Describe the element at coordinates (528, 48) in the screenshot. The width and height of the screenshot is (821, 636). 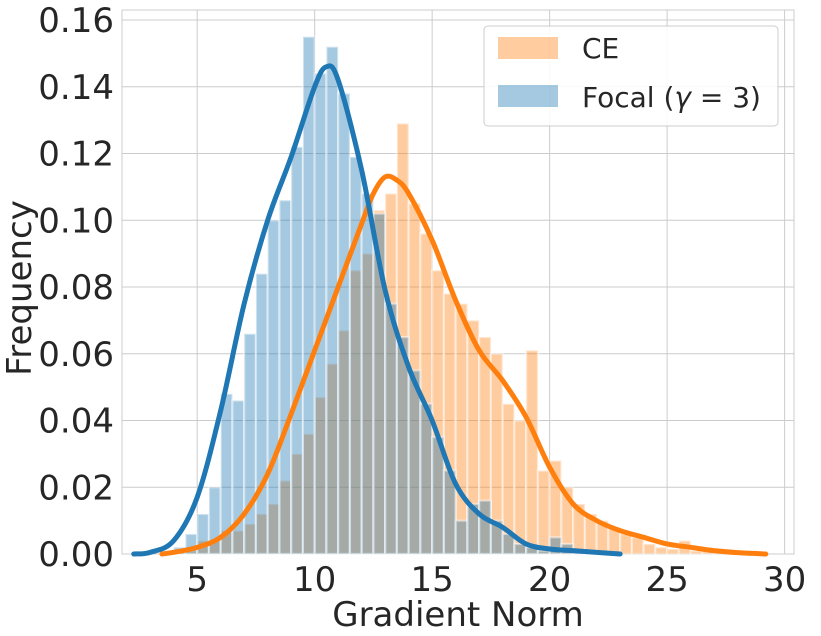
I see `legend-swatch-ce` at that location.